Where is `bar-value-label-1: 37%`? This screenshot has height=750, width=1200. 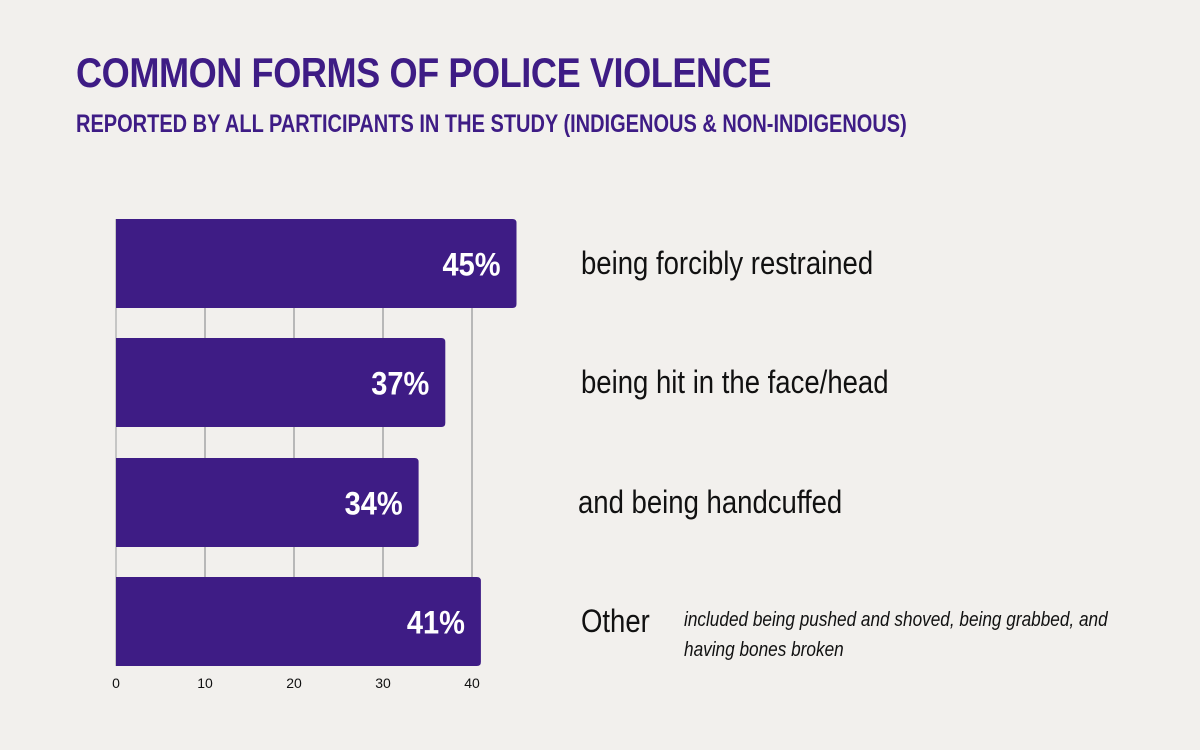
bar-value-label-1: 37% is located at coordinates (400, 384).